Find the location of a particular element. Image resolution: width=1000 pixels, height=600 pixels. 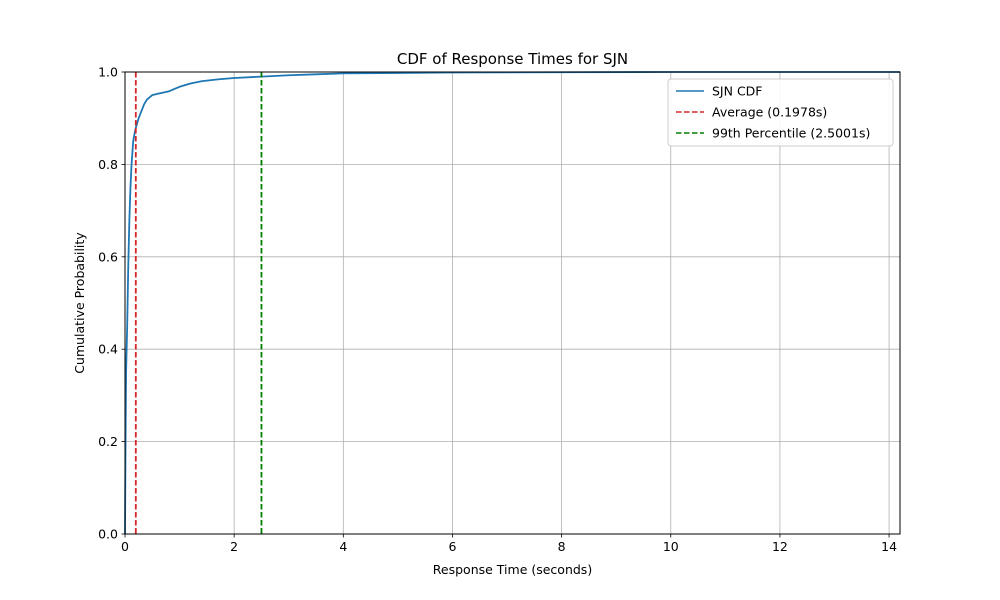

x-tick-label: 14 is located at coordinates (889, 546).